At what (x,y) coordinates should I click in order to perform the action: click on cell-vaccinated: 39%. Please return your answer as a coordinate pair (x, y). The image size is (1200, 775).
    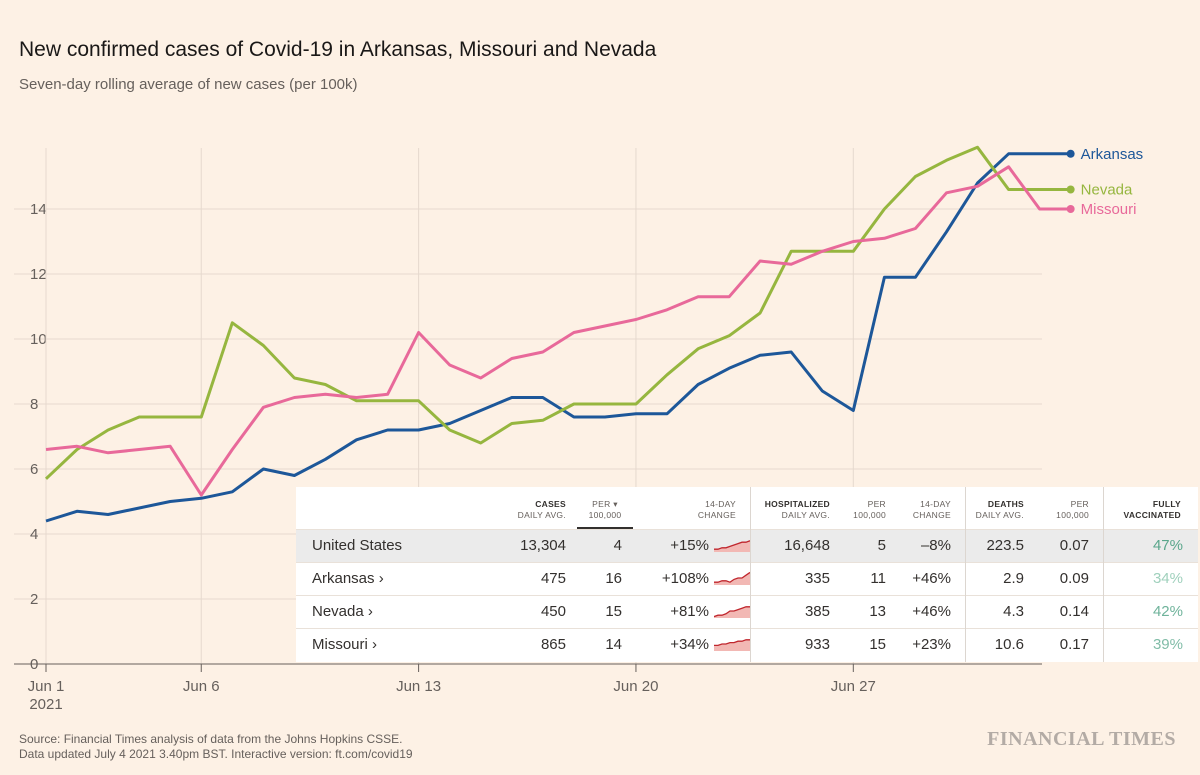
    Looking at the image, I should click on (1167, 644).